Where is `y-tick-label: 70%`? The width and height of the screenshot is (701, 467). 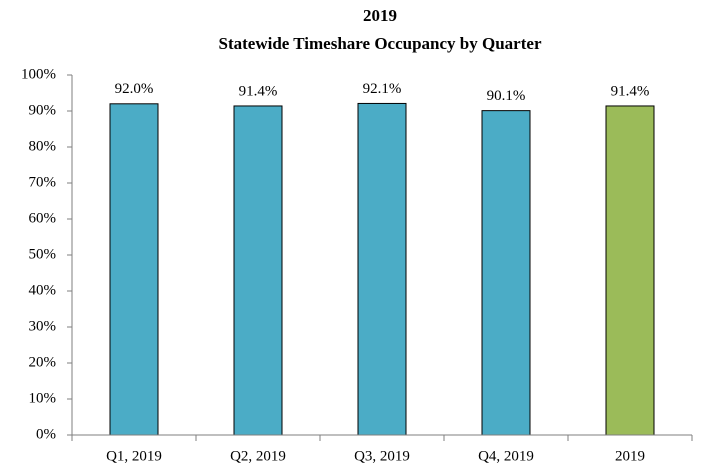 y-tick-label: 70% is located at coordinates (43, 182).